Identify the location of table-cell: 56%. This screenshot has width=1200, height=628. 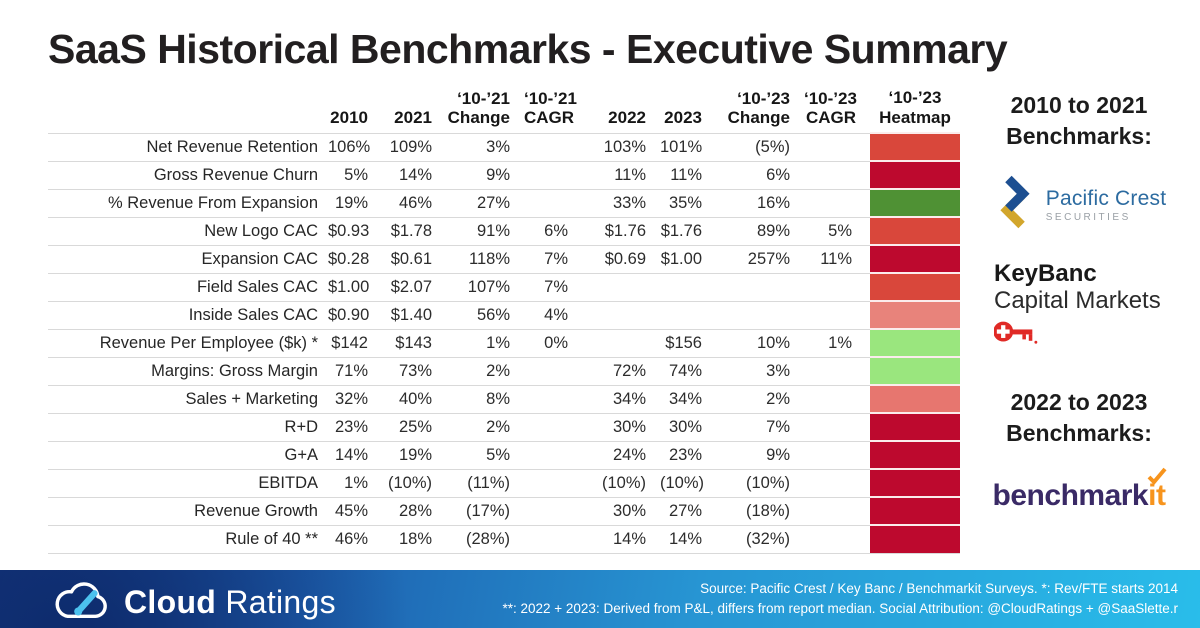
(485, 315).